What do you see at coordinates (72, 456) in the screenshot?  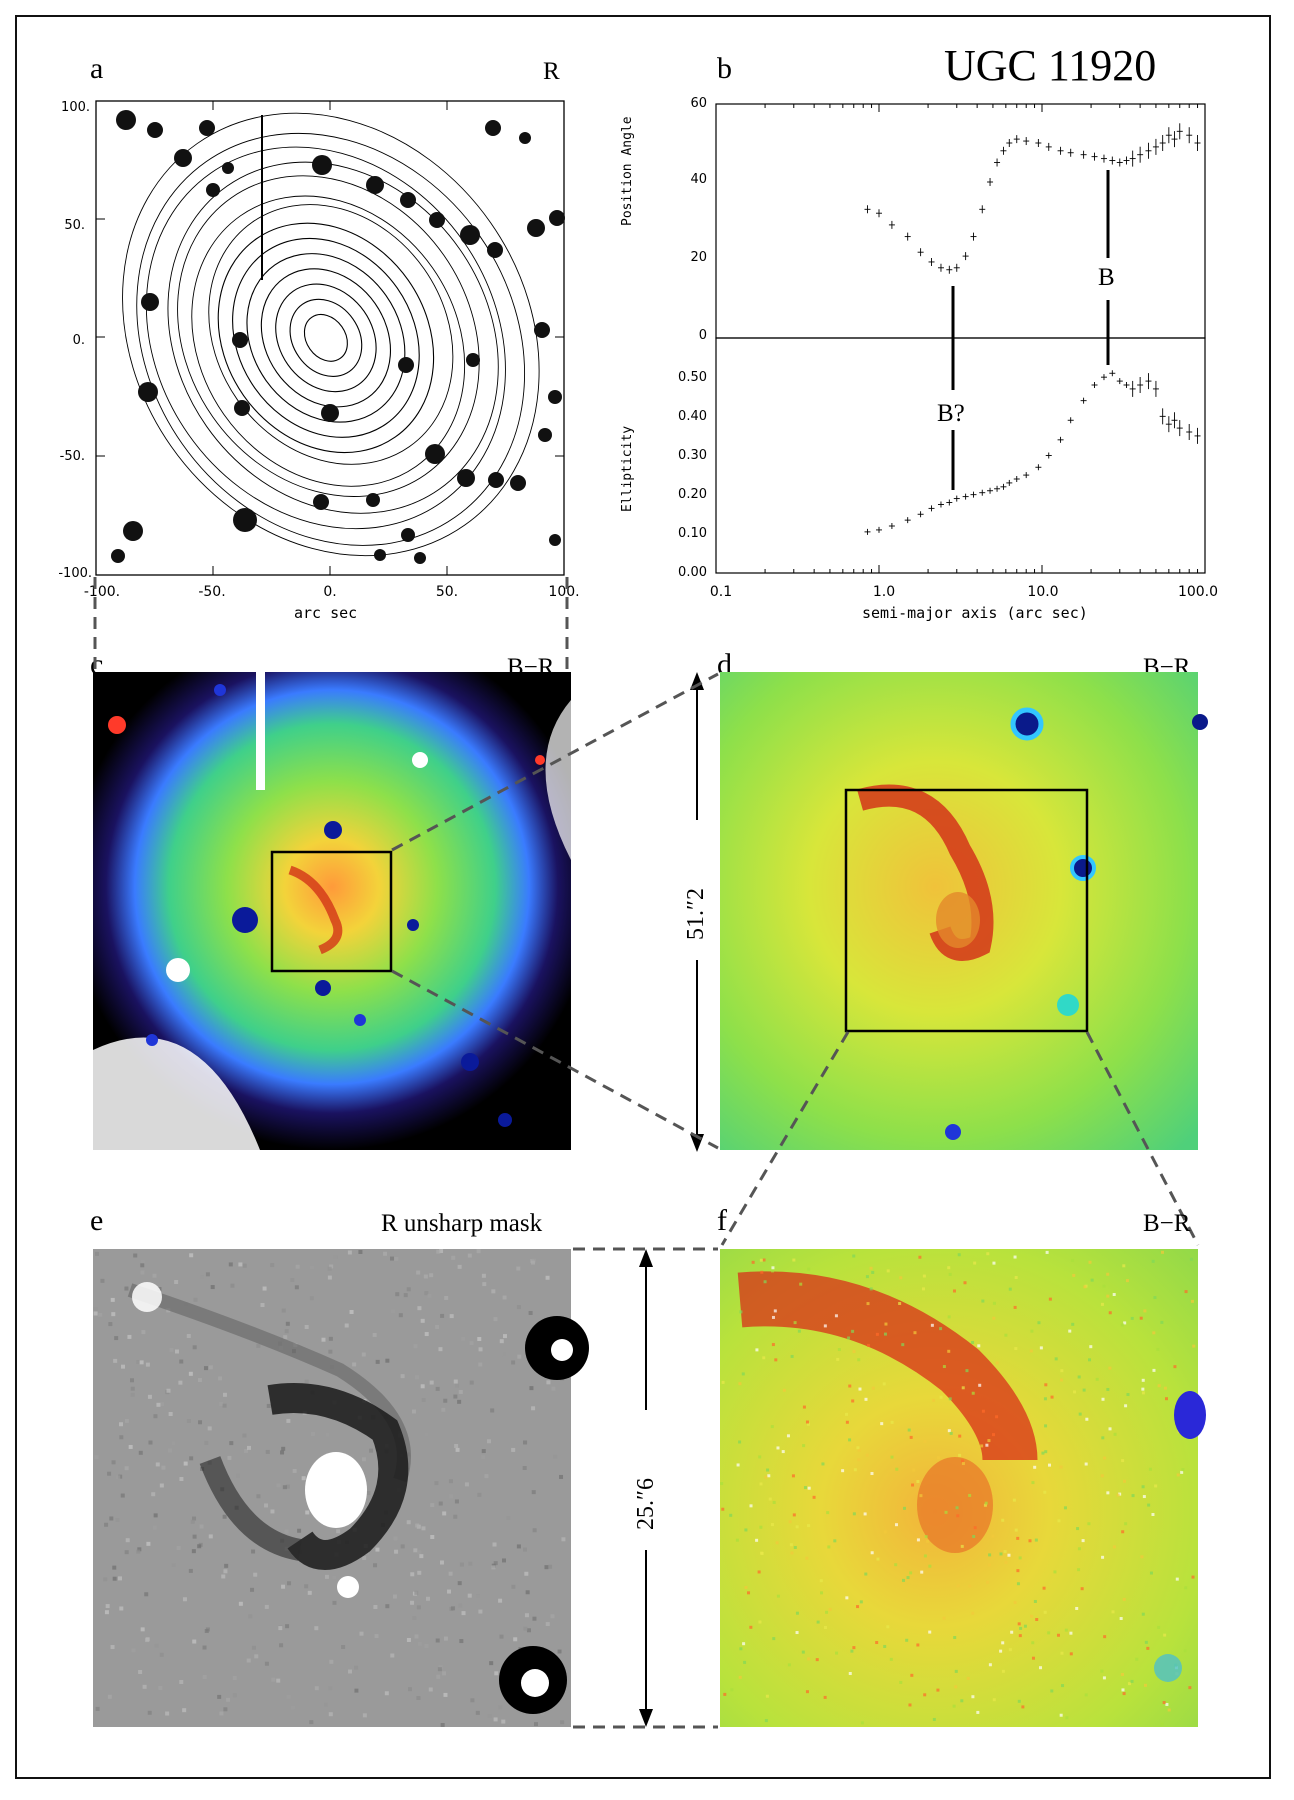 I see `panel-a-ytick: -50.` at bounding box center [72, 456].